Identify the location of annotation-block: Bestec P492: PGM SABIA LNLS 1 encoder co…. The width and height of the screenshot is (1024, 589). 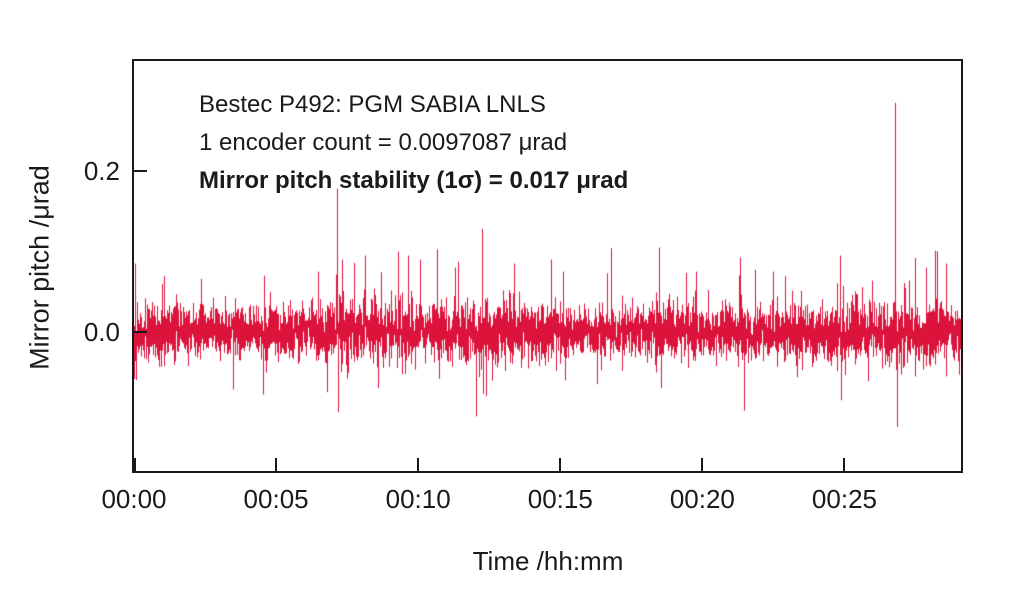
(413, 143).